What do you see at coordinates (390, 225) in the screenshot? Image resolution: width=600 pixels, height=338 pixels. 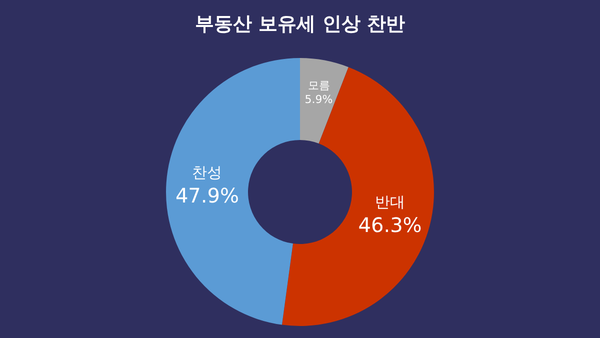 I see `data-label: 46.3%` at bounding box center [390, 225].